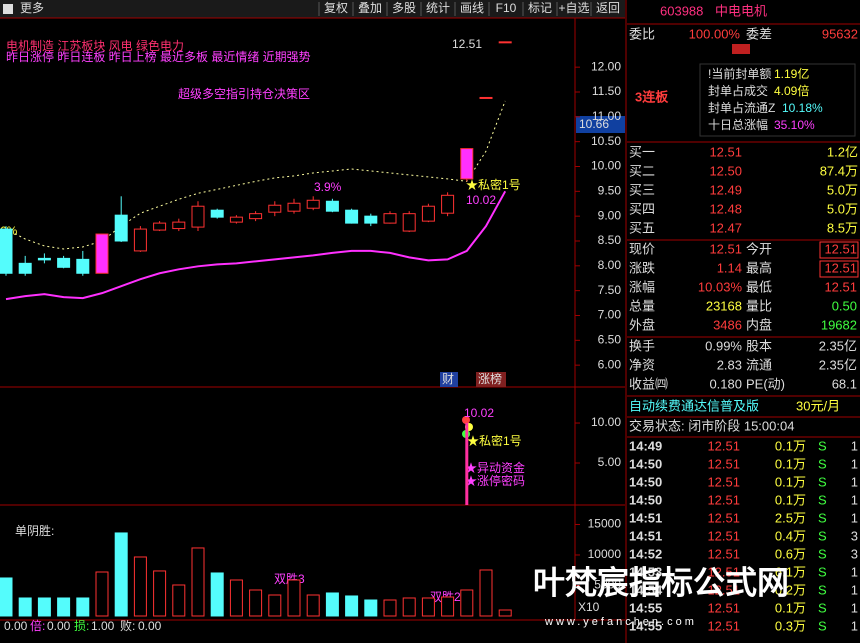  I want to click on tags: 电机制造 江苏板块 风电 绿色电力, so click(95, 45).